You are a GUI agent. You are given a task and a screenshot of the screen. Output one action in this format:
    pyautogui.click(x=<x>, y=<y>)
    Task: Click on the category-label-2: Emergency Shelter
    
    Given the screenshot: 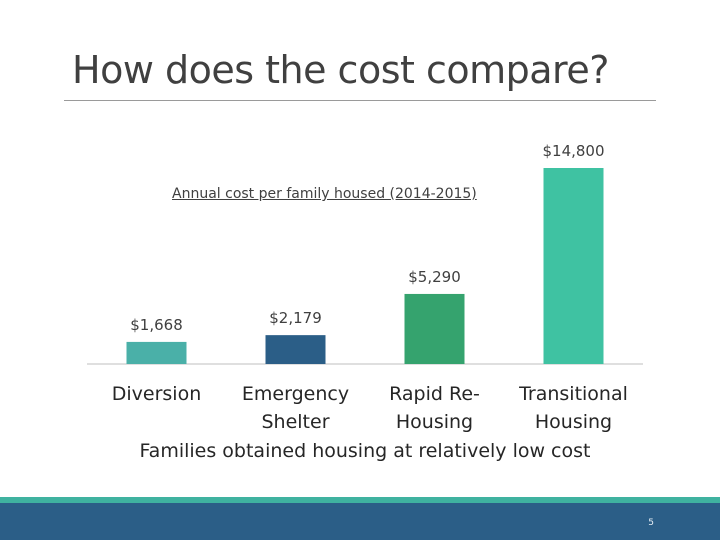 What is the action you would take?
    pyautogui.click(x=296, y=408)
    